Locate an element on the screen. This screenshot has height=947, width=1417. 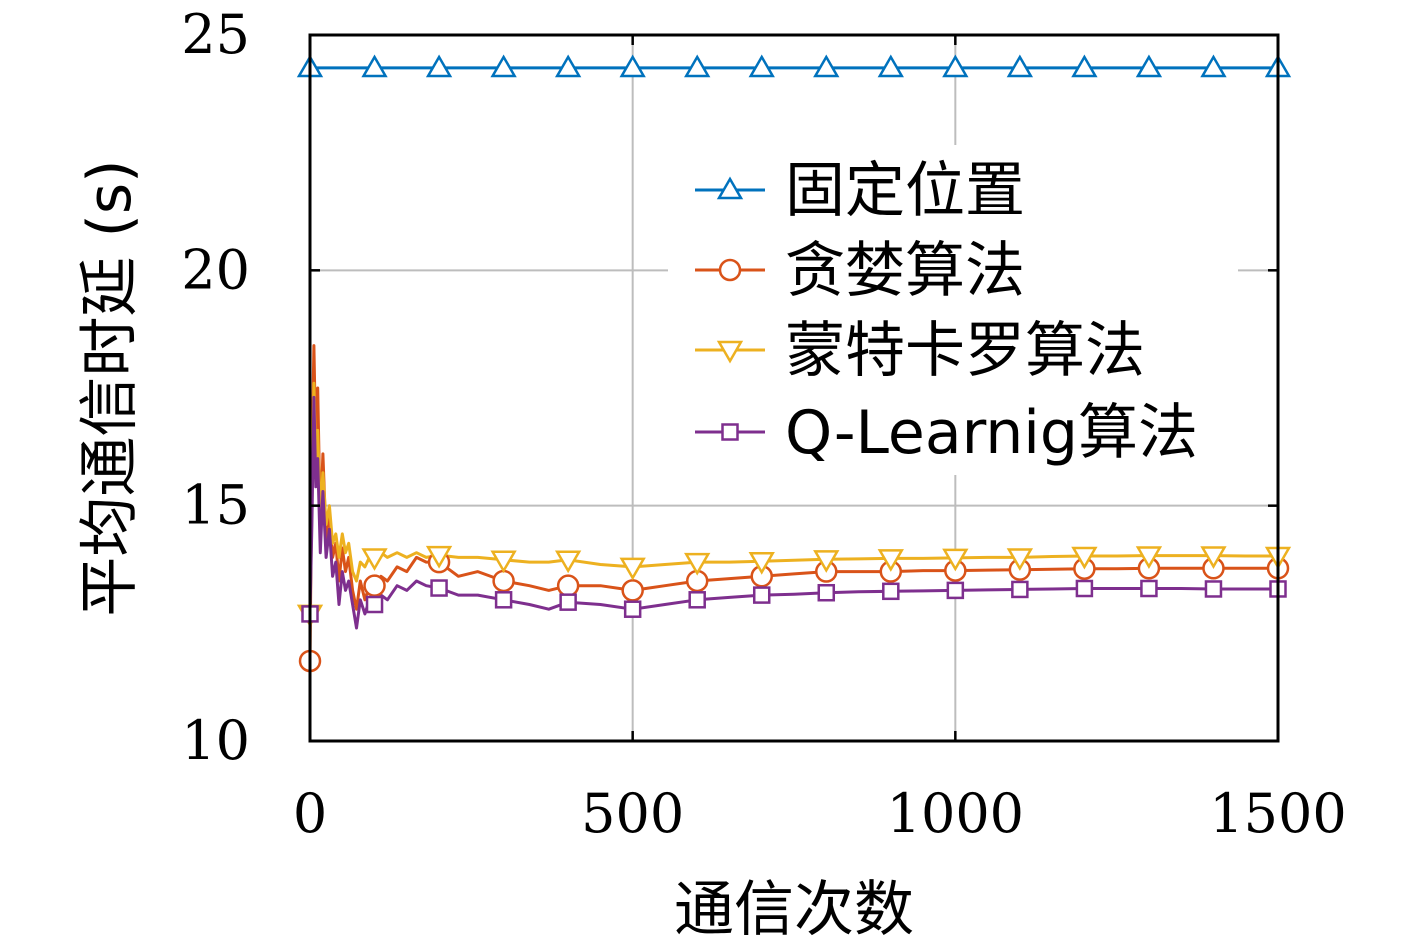
x-axis-title: 通信次数 is located at coordinates (794, 910).